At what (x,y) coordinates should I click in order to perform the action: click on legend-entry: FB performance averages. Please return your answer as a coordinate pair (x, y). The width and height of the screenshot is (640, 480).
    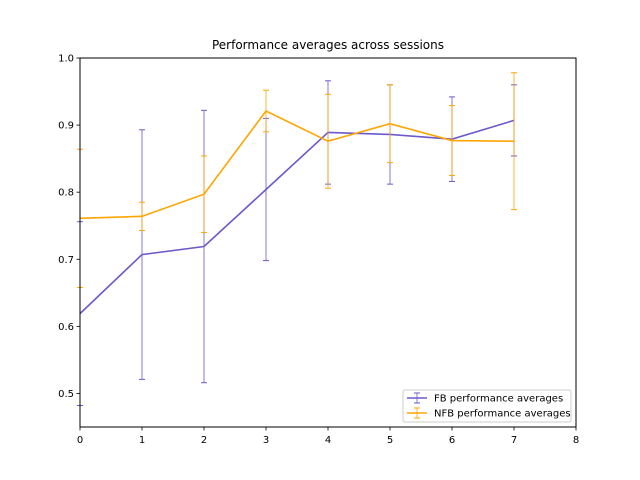
    Looking at the image, I should click on (485, 398).